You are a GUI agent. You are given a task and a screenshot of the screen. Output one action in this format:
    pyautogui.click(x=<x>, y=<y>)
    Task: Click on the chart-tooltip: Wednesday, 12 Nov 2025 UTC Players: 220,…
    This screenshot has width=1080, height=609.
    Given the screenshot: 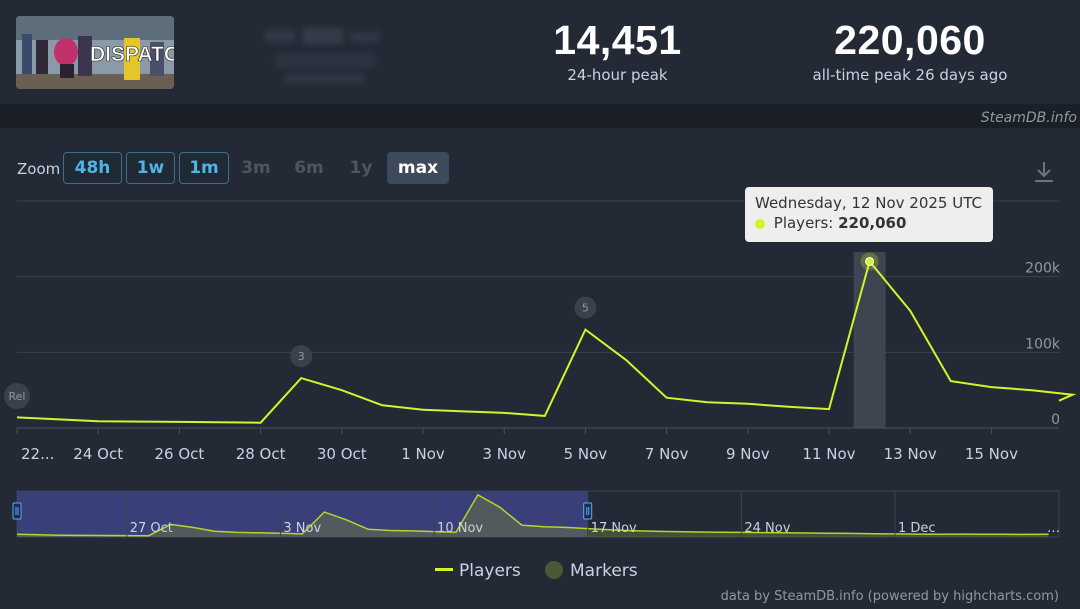 What is the action you would take?
    pyautogui.click(x=869, y=214)
    